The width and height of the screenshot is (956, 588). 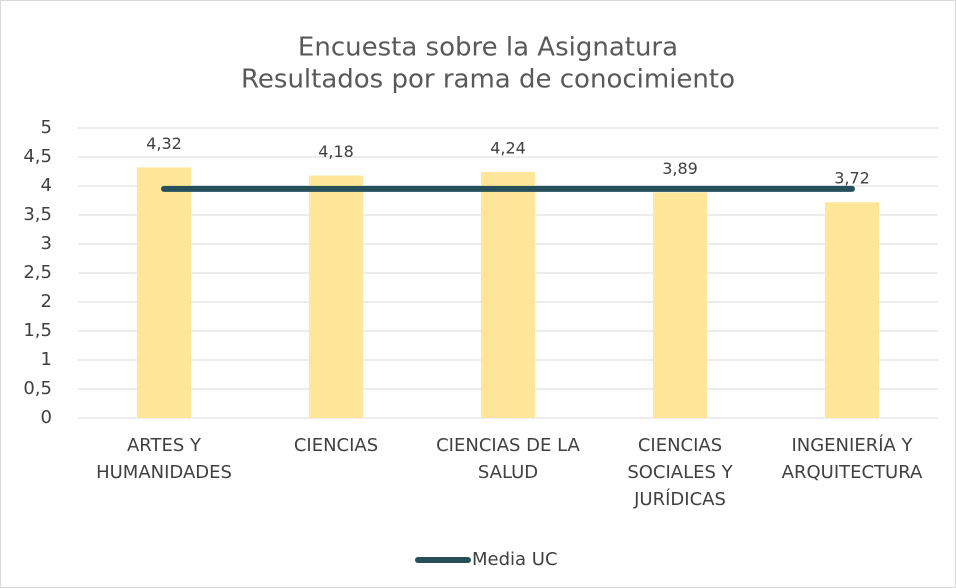 What do you see at coordinates (680, 168) in the screenshot?
I see `data-label: 3,89` at bounding box center [680, 168].